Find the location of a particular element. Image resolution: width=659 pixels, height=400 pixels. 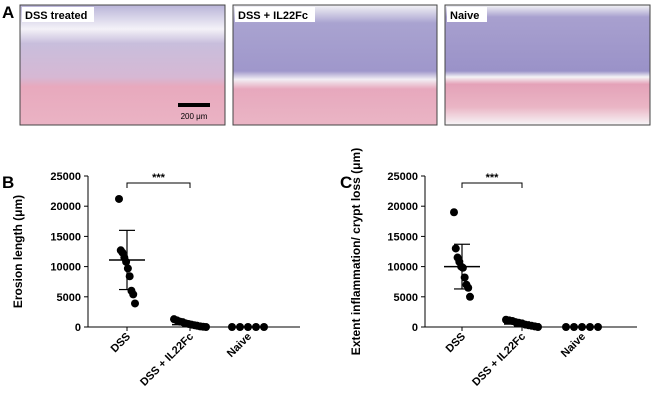

image-label: DSS + IL22Fc is located at coordinates (273, 16).